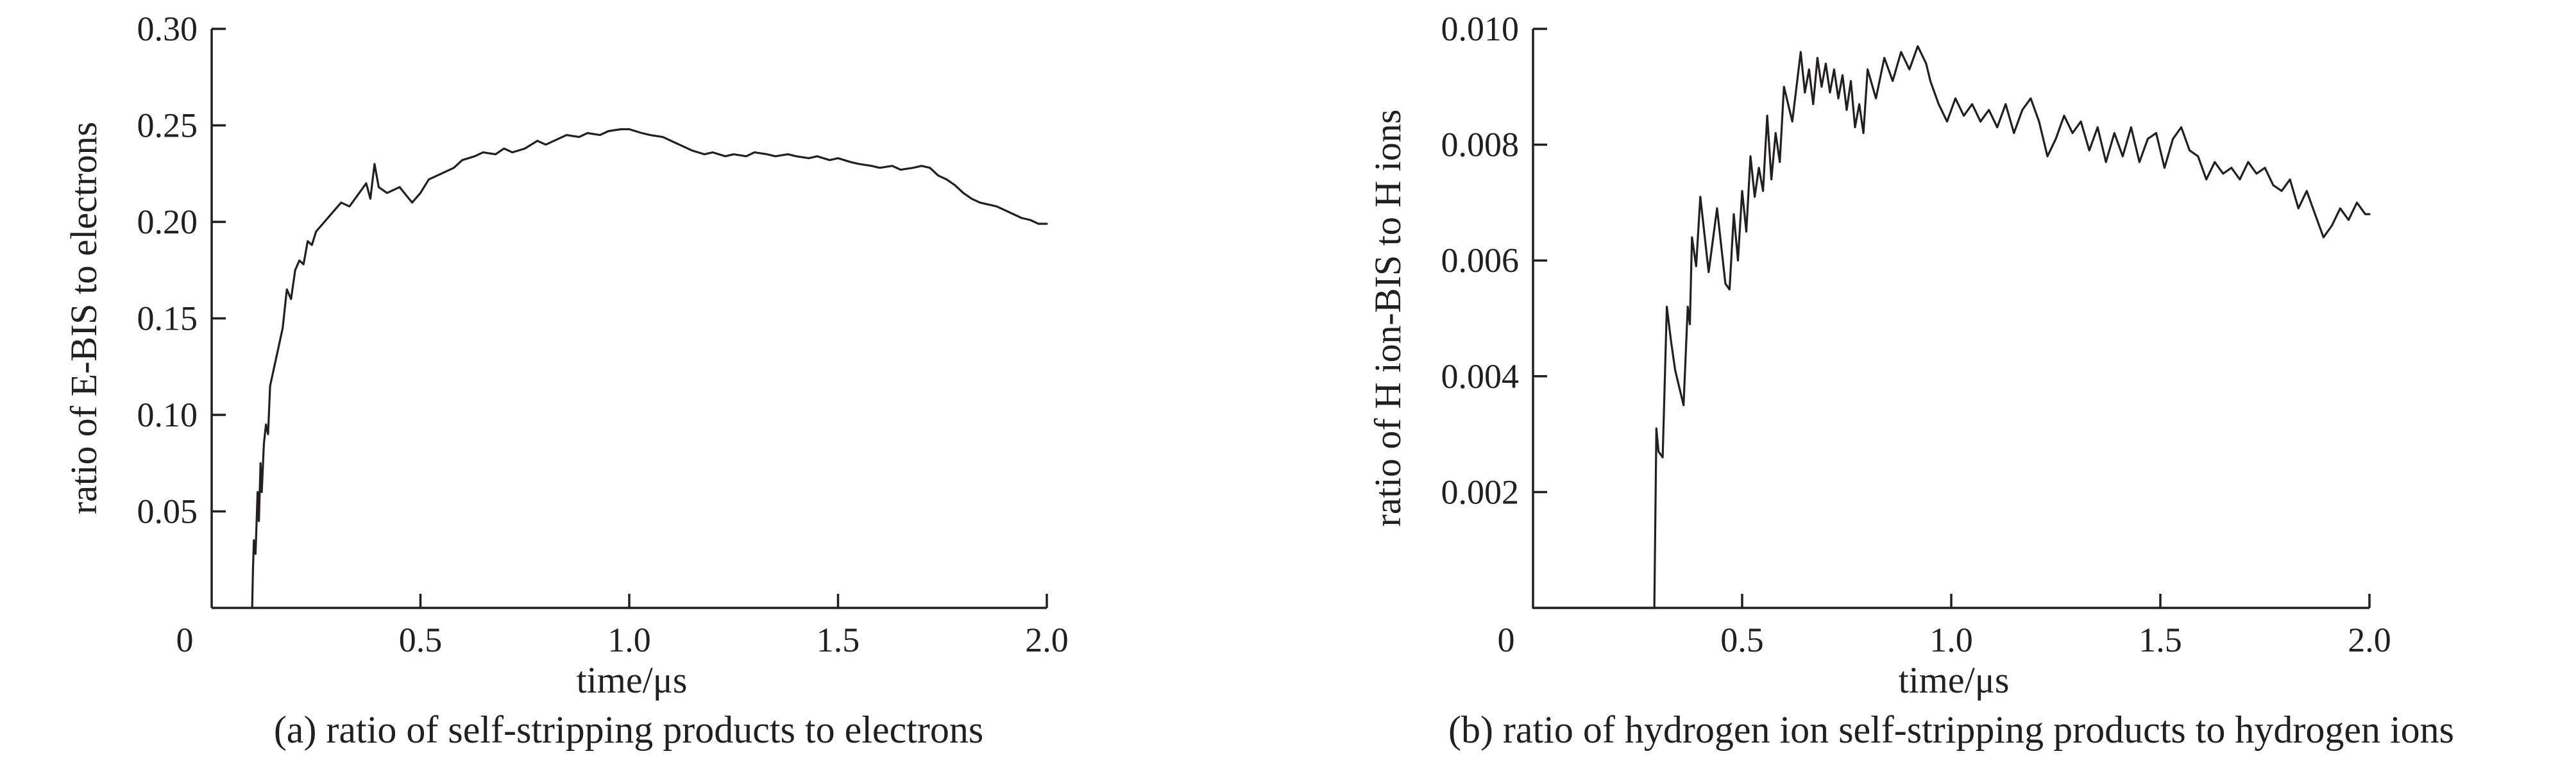 The width and height of the screenshot is (2576, 765). Describe the element at coordinates (167, 29) in the screenshot. I see `y-tick-label: 0.30` at that location.